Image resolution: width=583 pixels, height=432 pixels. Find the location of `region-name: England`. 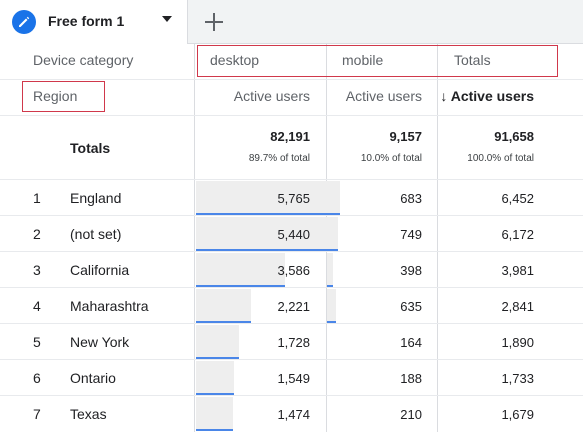

region-name: England is located at coordinates (96, 198).